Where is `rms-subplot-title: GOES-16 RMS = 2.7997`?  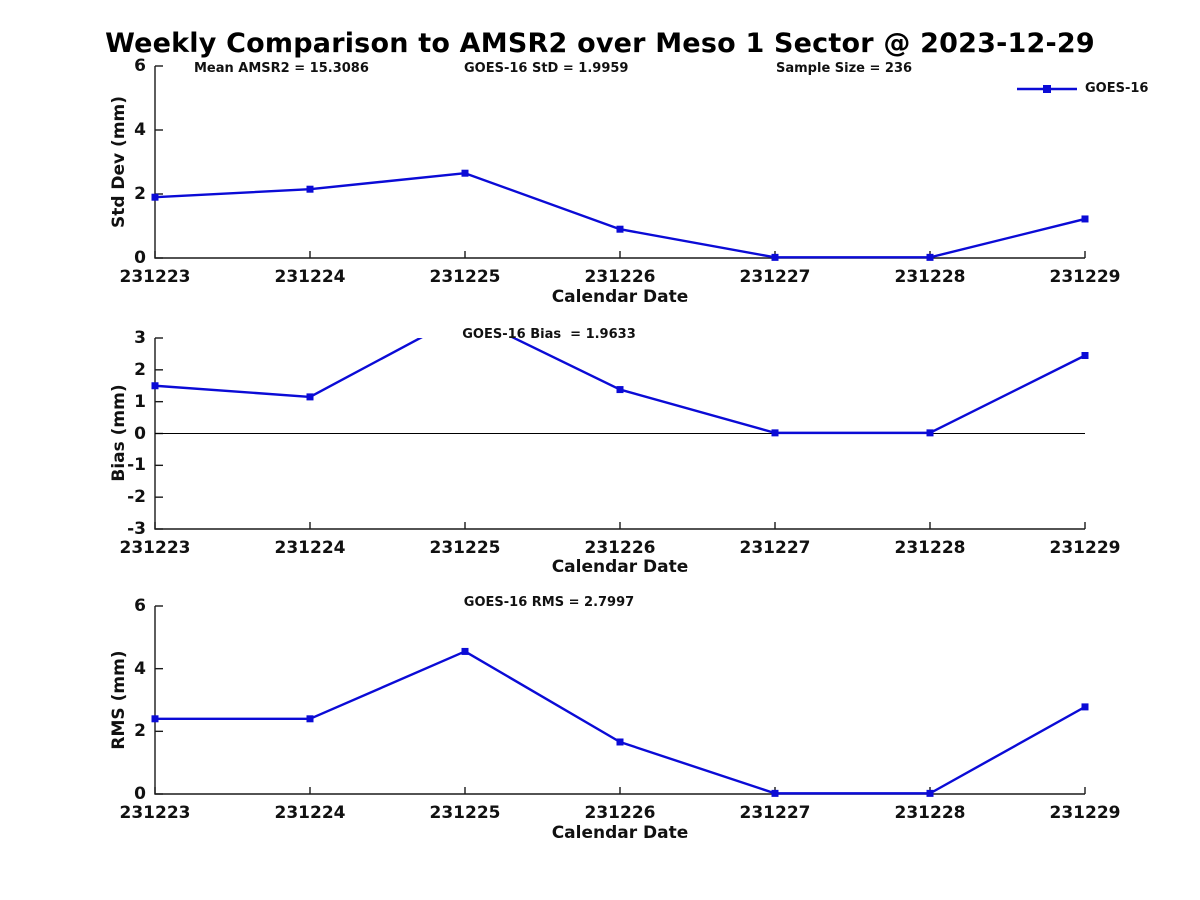
rms-subplot-title: GOES-16 RMS = 2.7997 is located at coordinates (549, 602).